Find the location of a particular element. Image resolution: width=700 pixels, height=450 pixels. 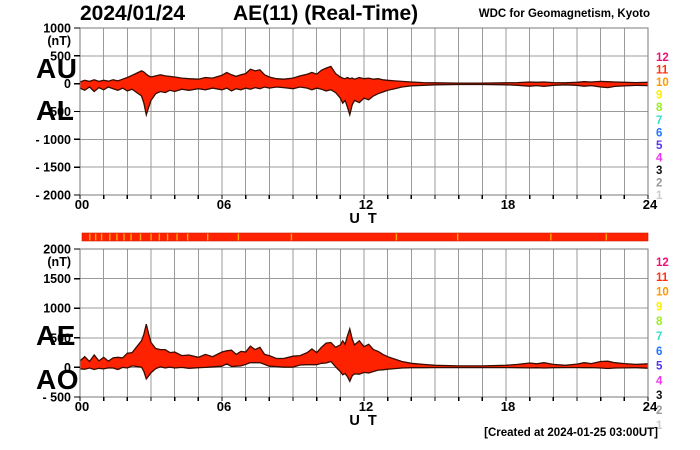

page-title: AE(11) (Real-Time) is located at coordinates (326, 13).